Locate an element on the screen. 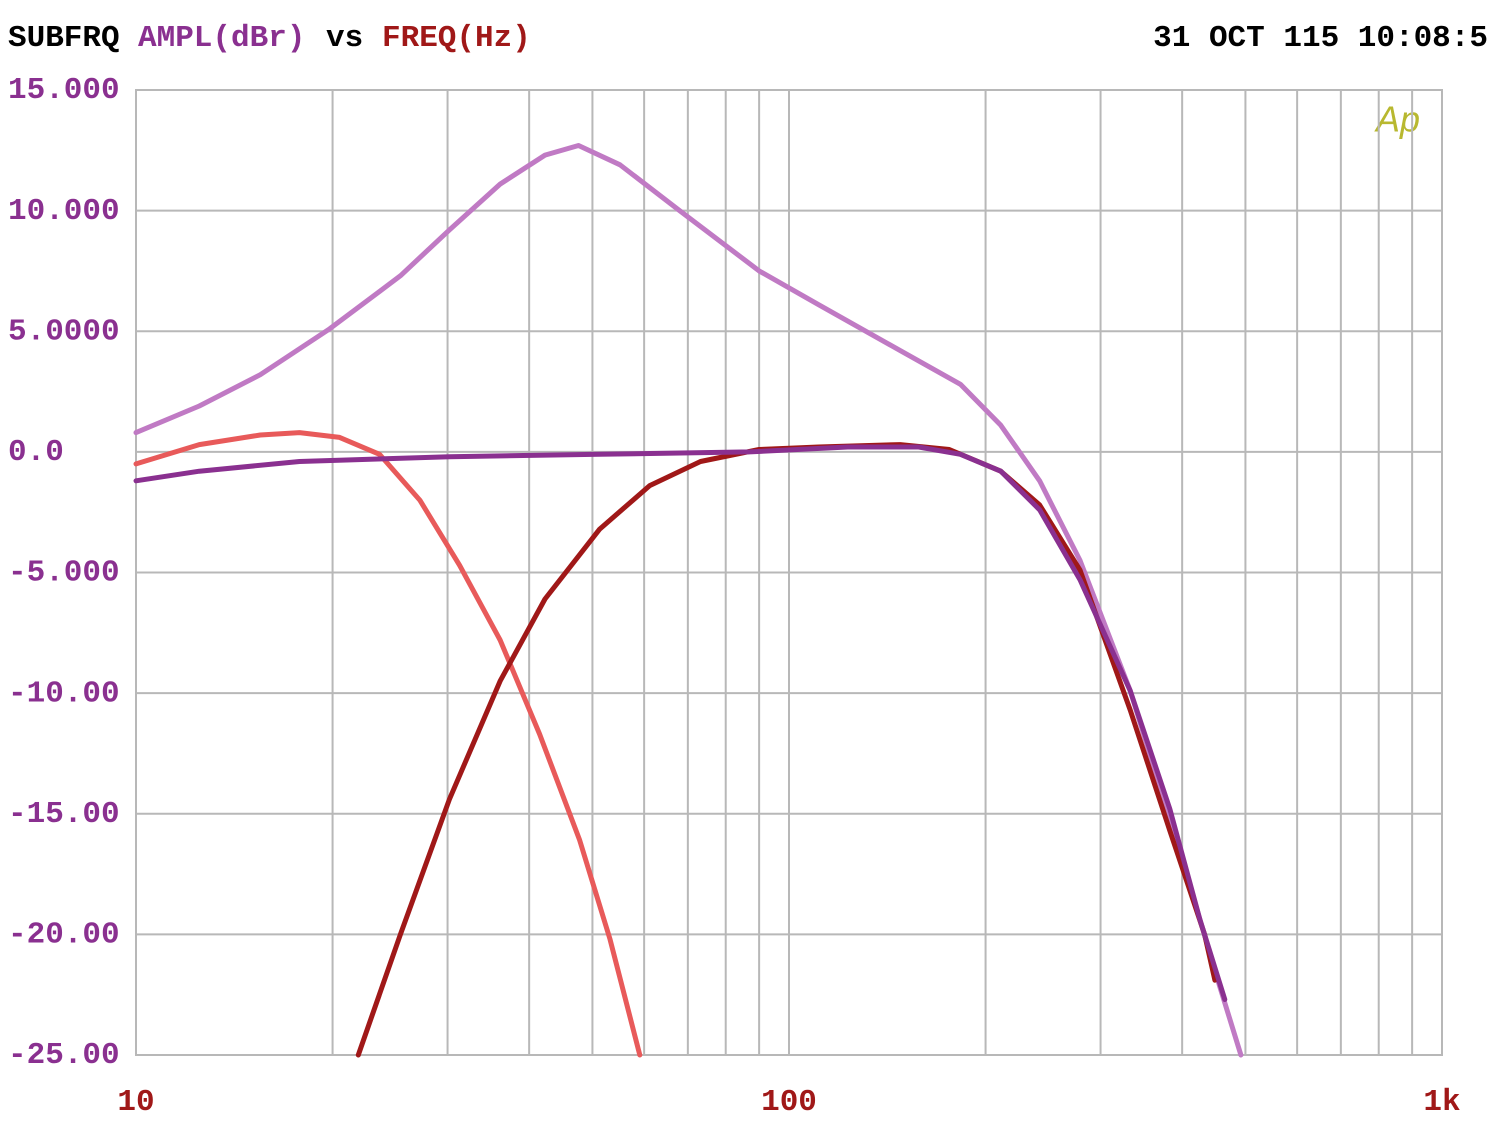  x-axis-label: FREQ(Hz) is located at coordinates (456, 38).